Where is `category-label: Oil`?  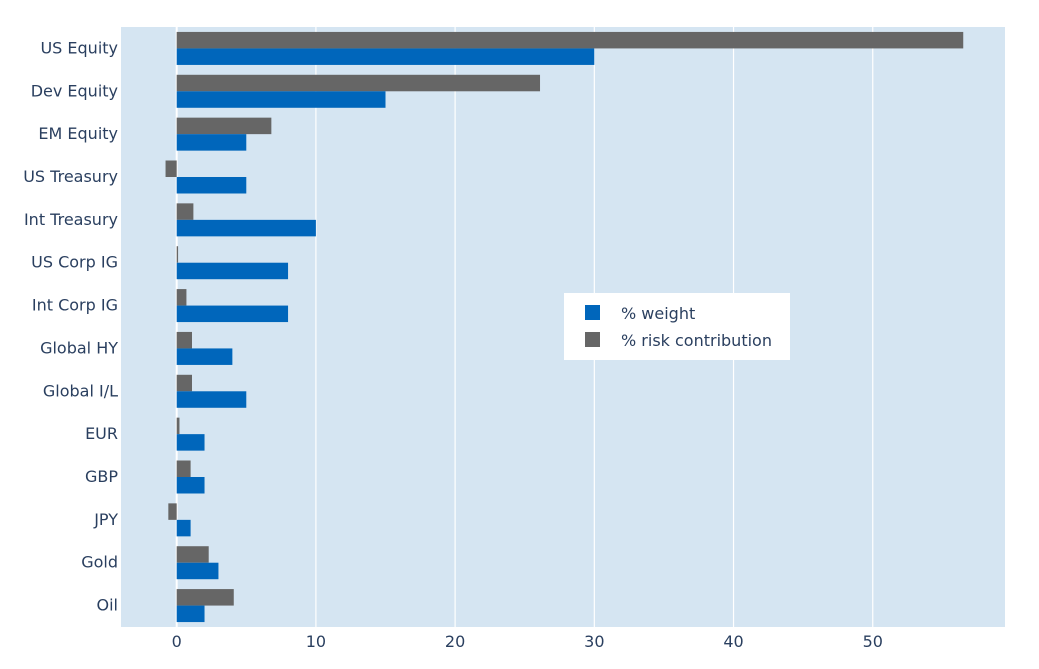 category-label: Oil is located at coordinates (107, 605).